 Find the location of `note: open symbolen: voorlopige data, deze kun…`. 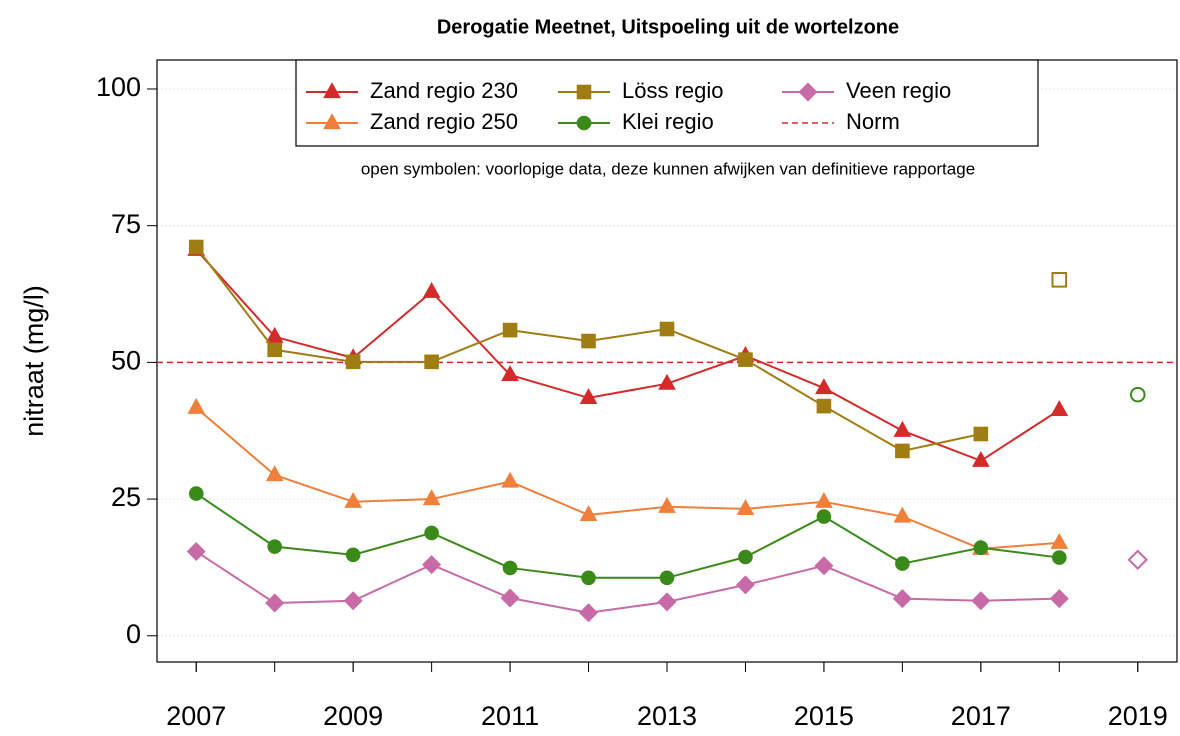

note: open symbolen: voorlopige data, deze kun… is located at coordinates (668, 168).